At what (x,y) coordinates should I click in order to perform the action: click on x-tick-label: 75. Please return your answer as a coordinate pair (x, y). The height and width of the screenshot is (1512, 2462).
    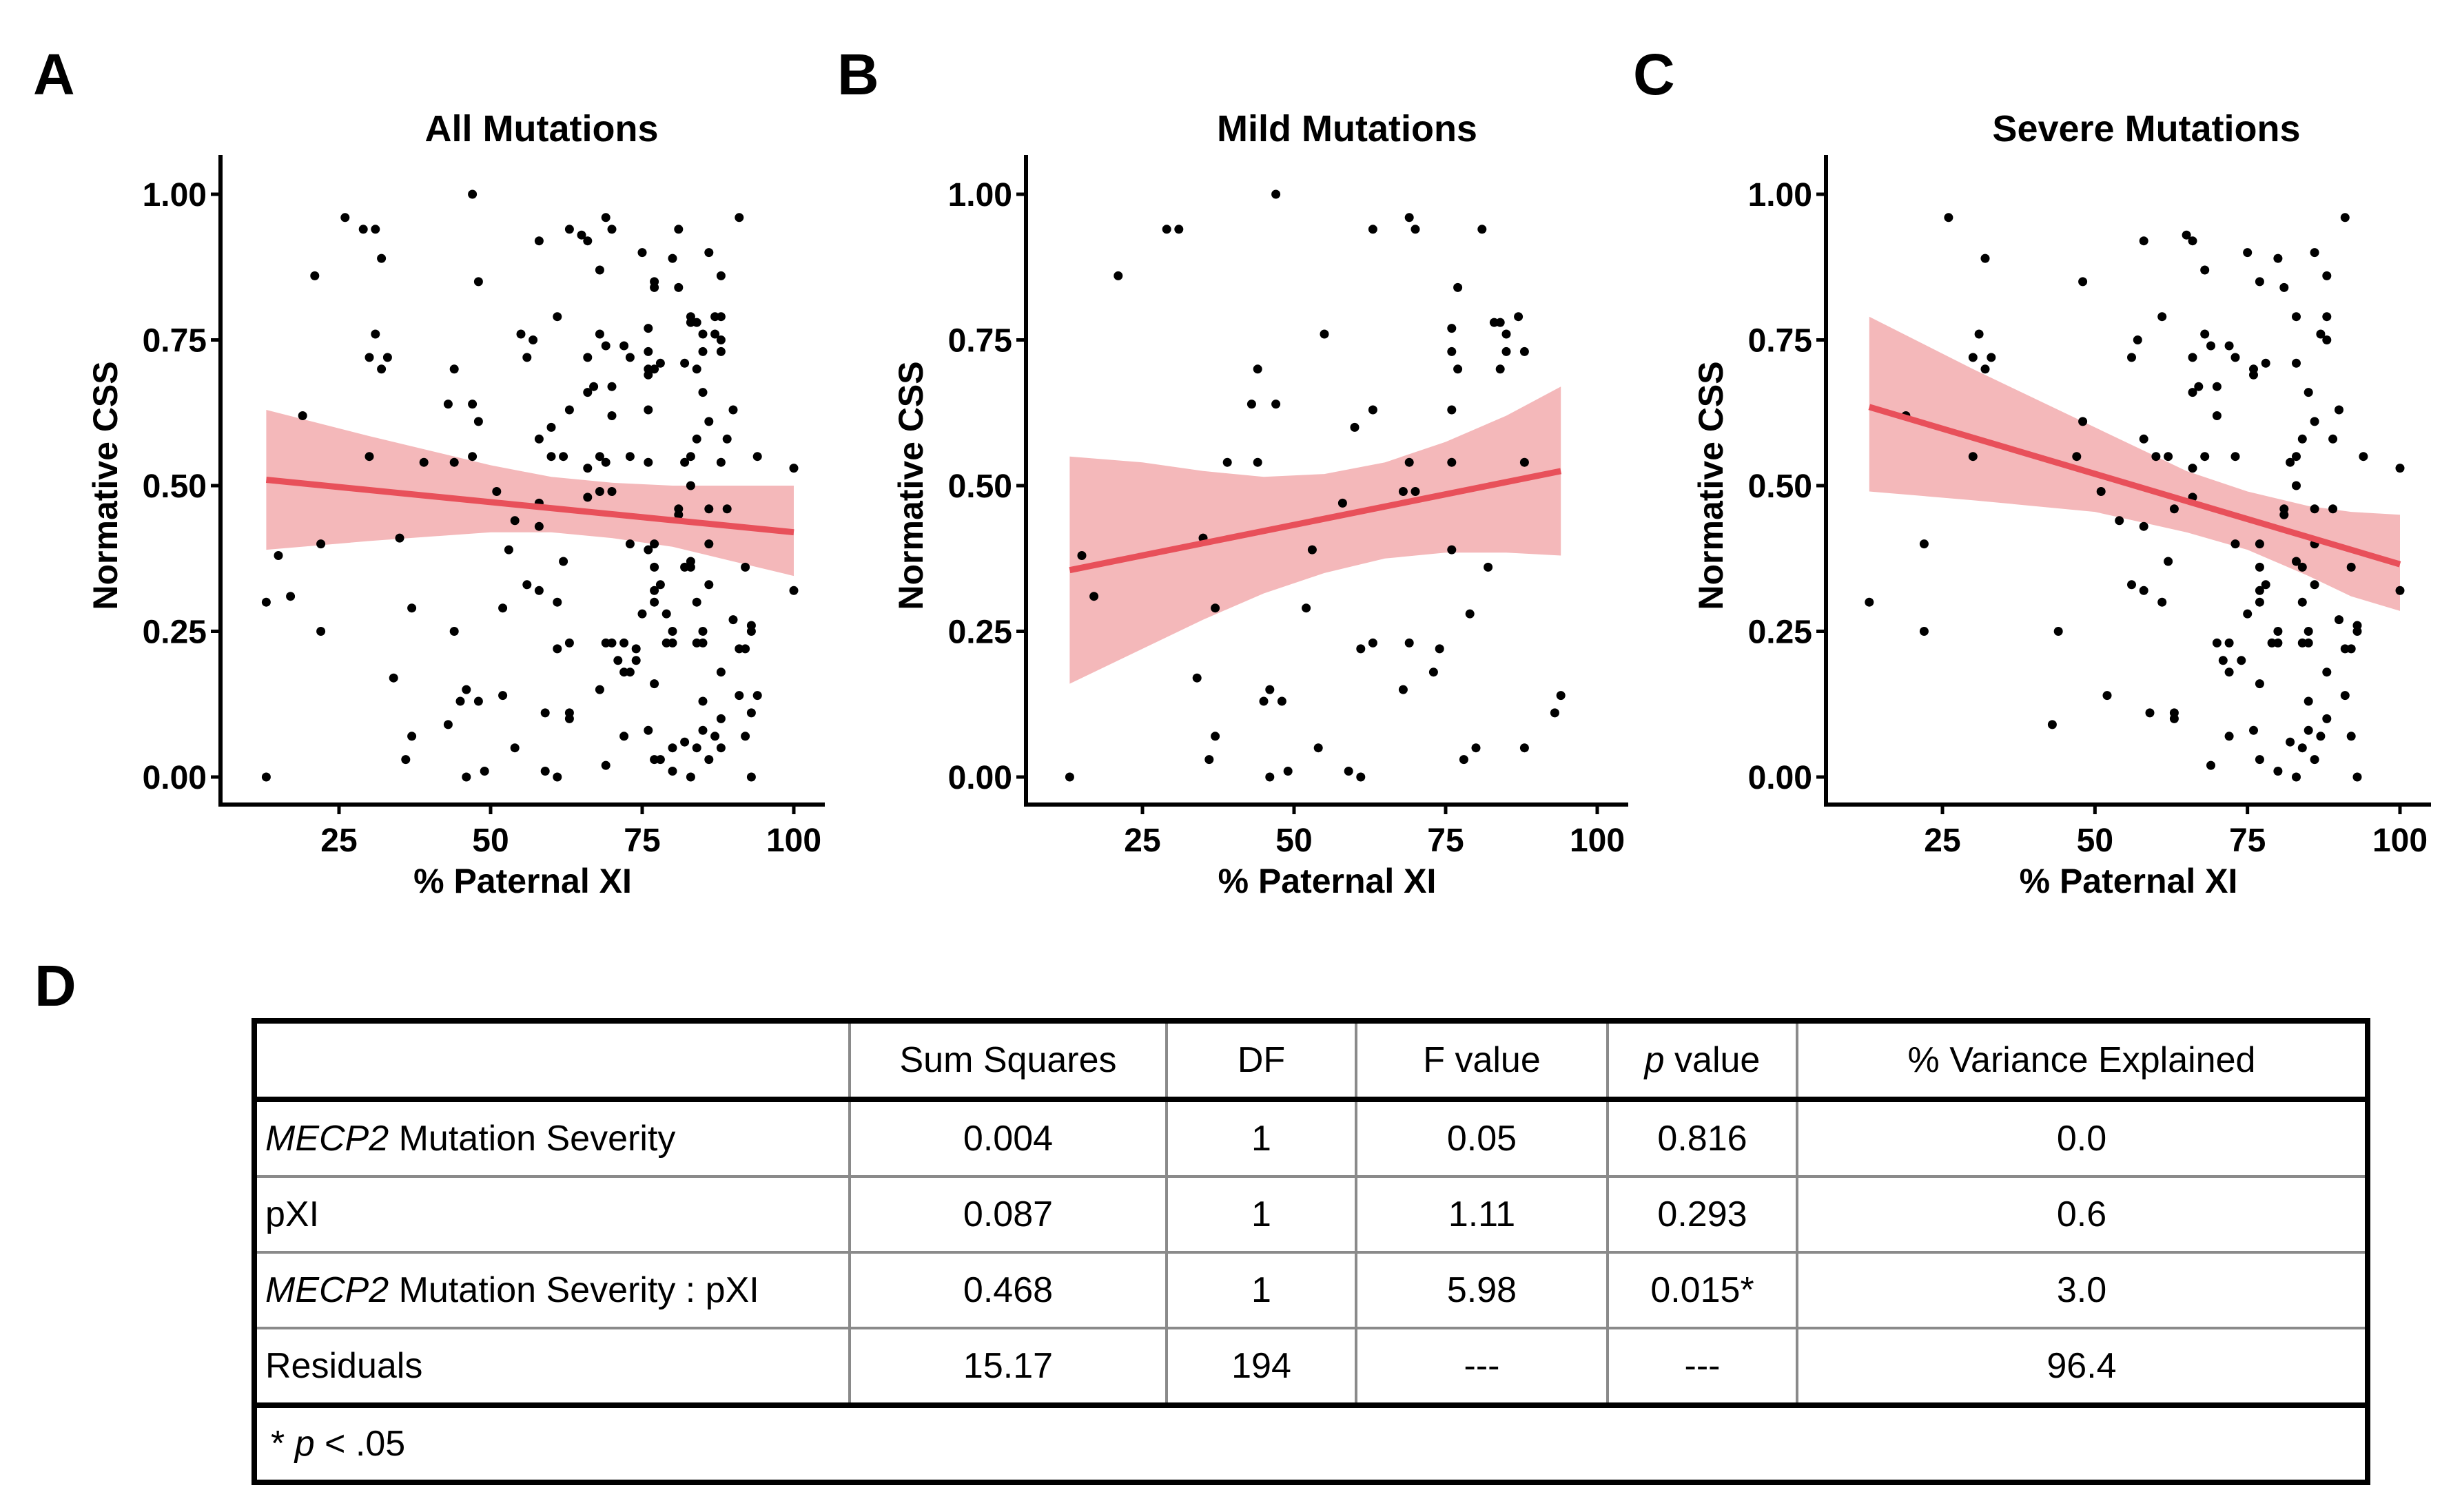
    Looking at the image, I should click on (2247, 840).